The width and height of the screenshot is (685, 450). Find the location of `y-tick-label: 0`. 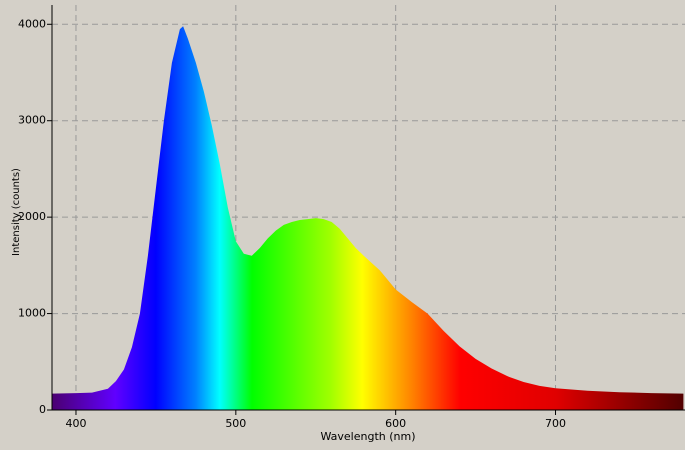

y-tick-label: 0 is located at coordinates (42, 409).